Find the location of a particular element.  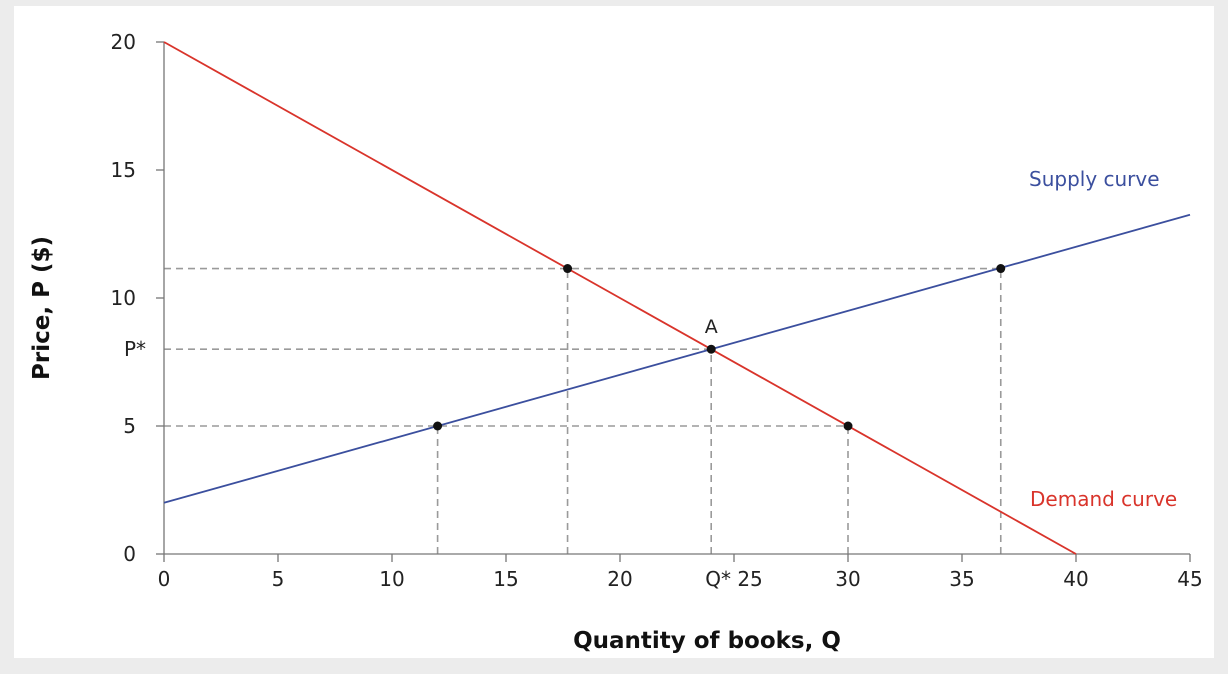

y-tick-label: 15 is located at coordinates (123, 170).